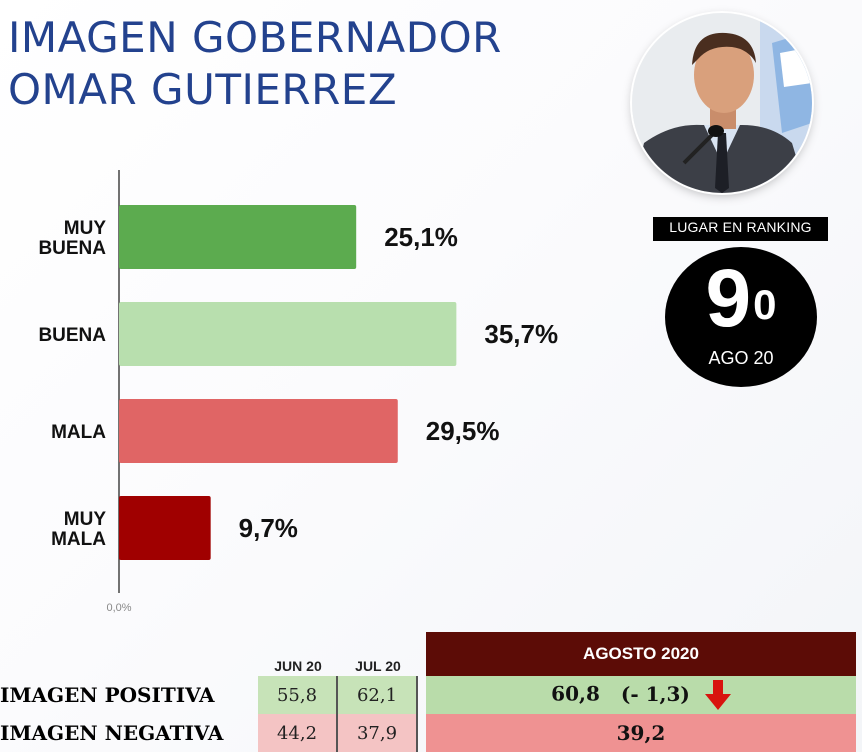 This screenshot has width=862, height=752. What do you see at coordinates (288, 334) in the screenshot?
I see `bar-buena` at bounding box center [288, 334].